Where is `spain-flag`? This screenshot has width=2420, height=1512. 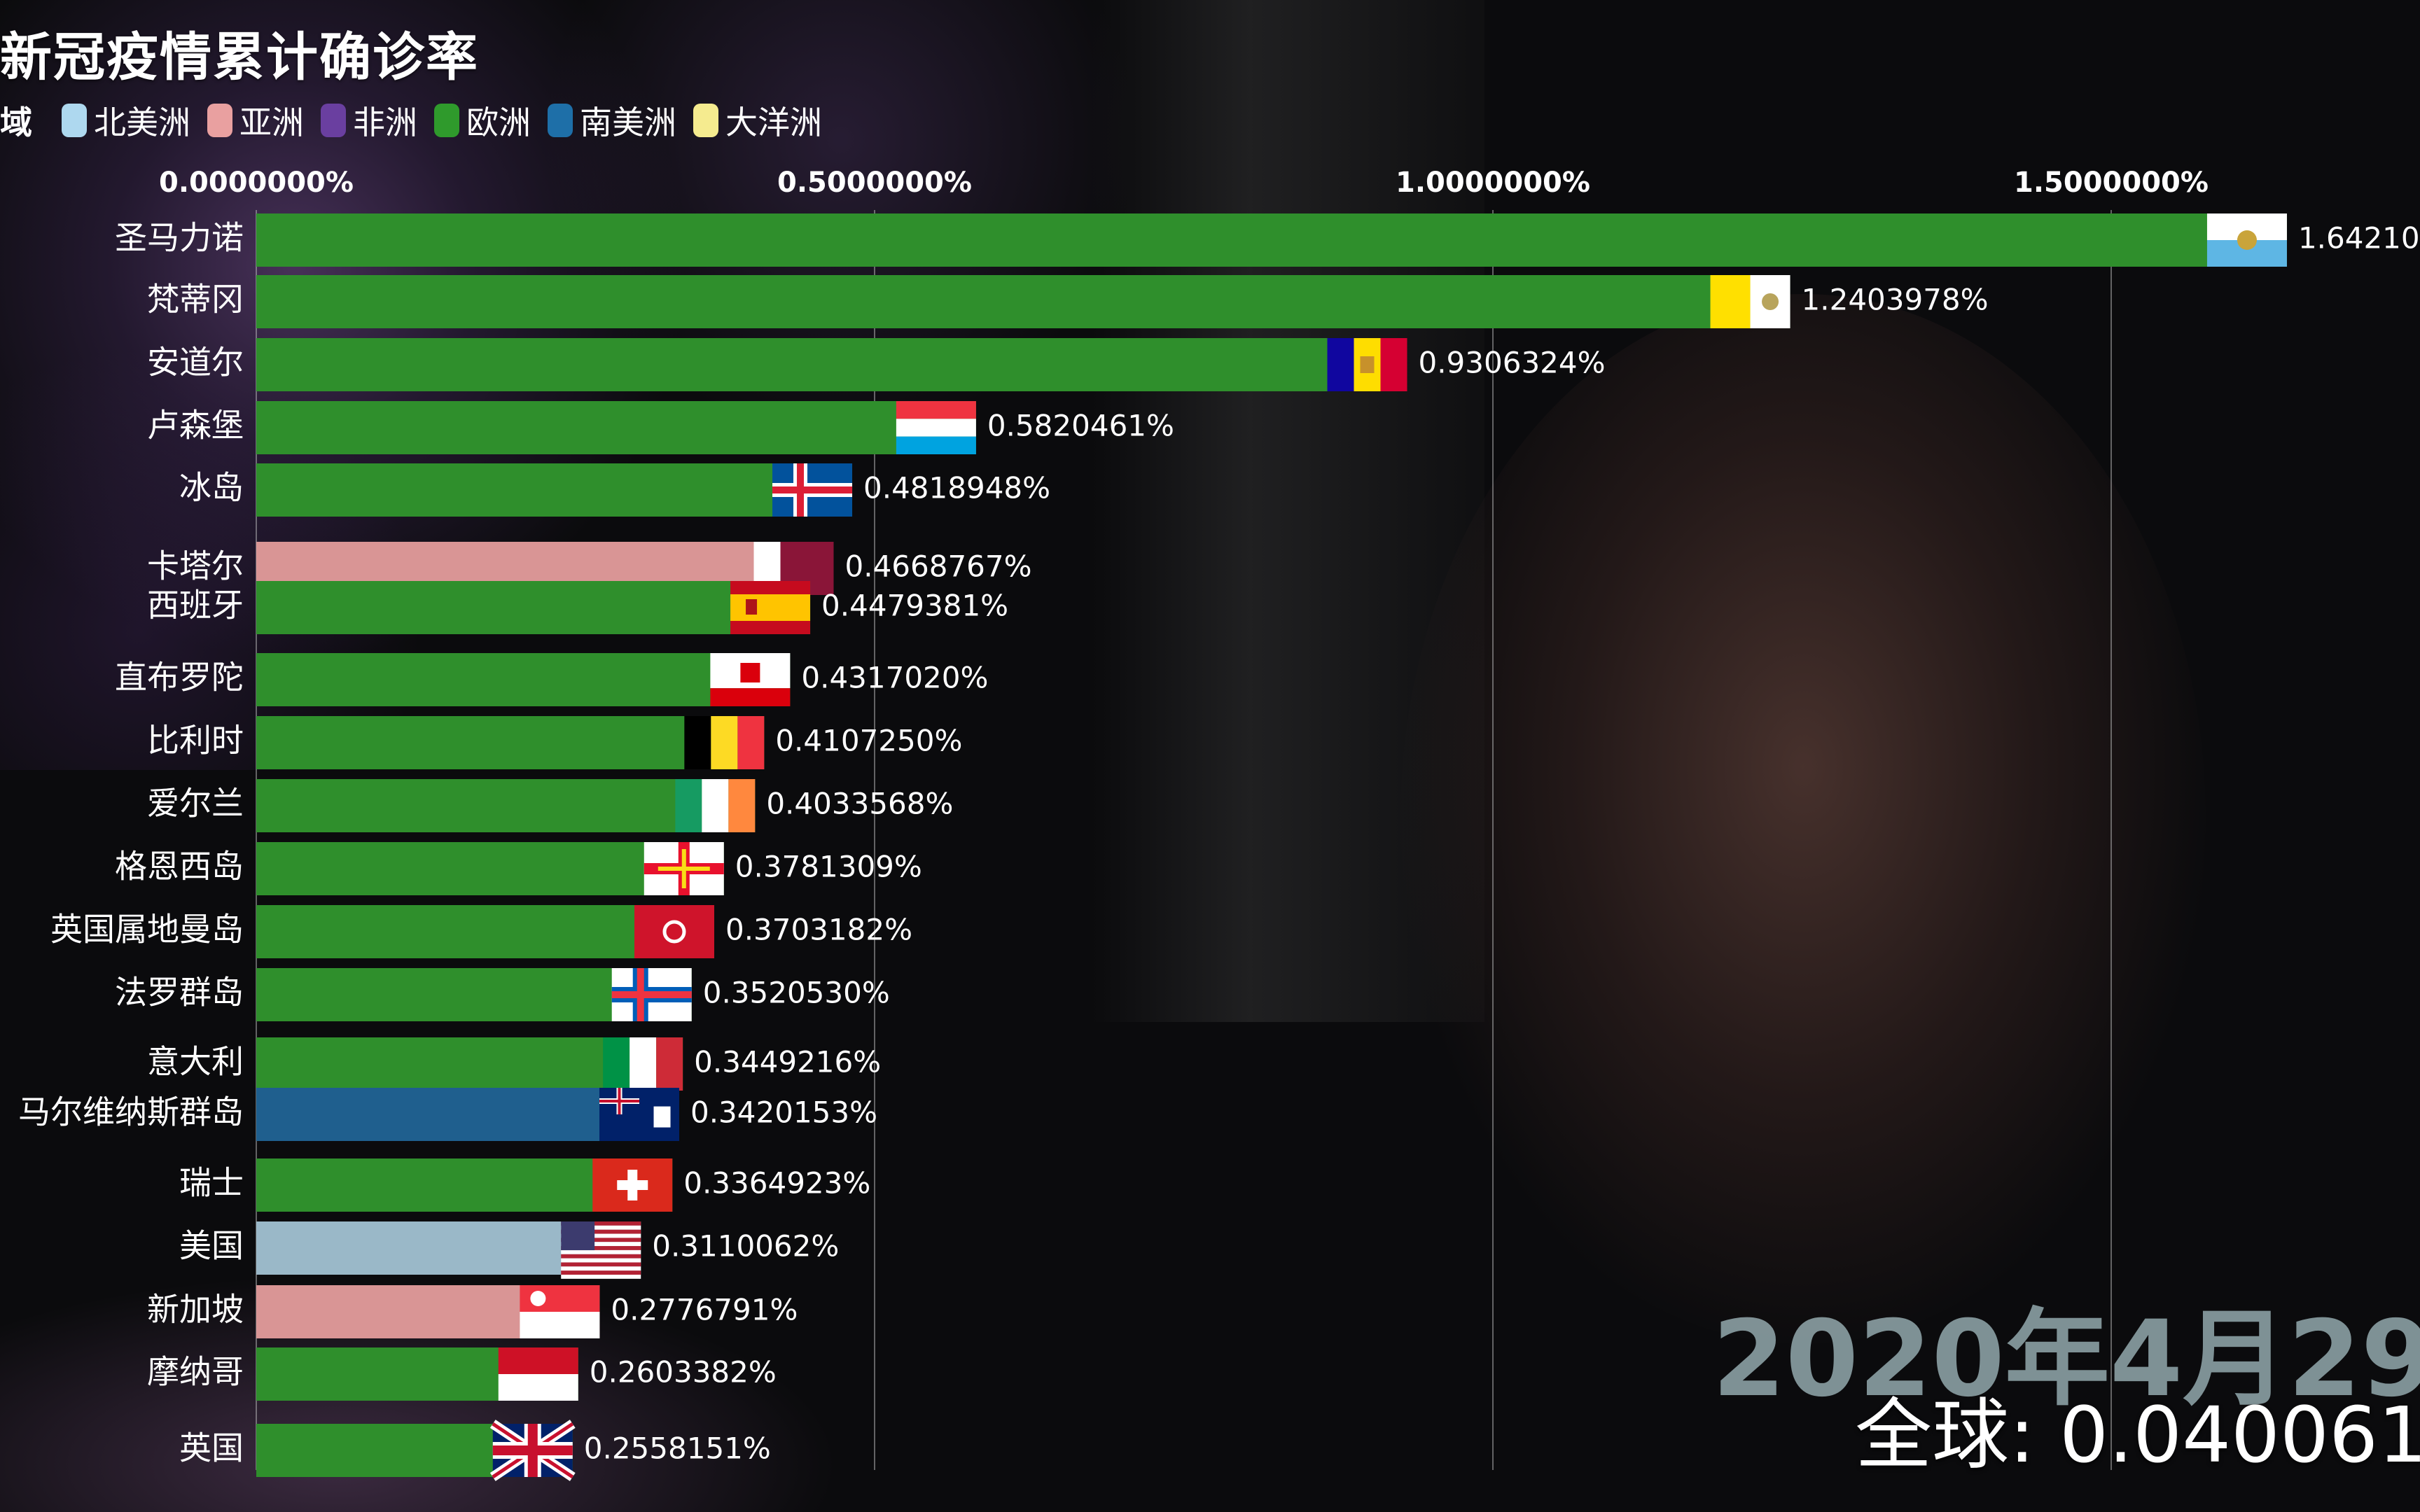 spain-flag is located at coordinates (771, 607).